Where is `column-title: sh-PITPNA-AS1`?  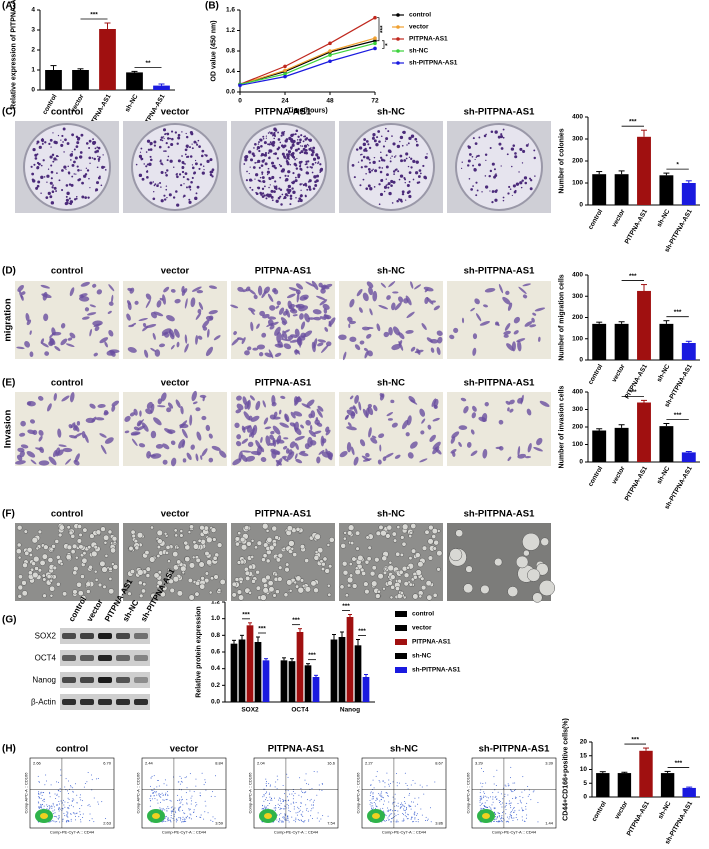
column-title: sh-PITPNA-AS1 is located at coordinates (499, 271).